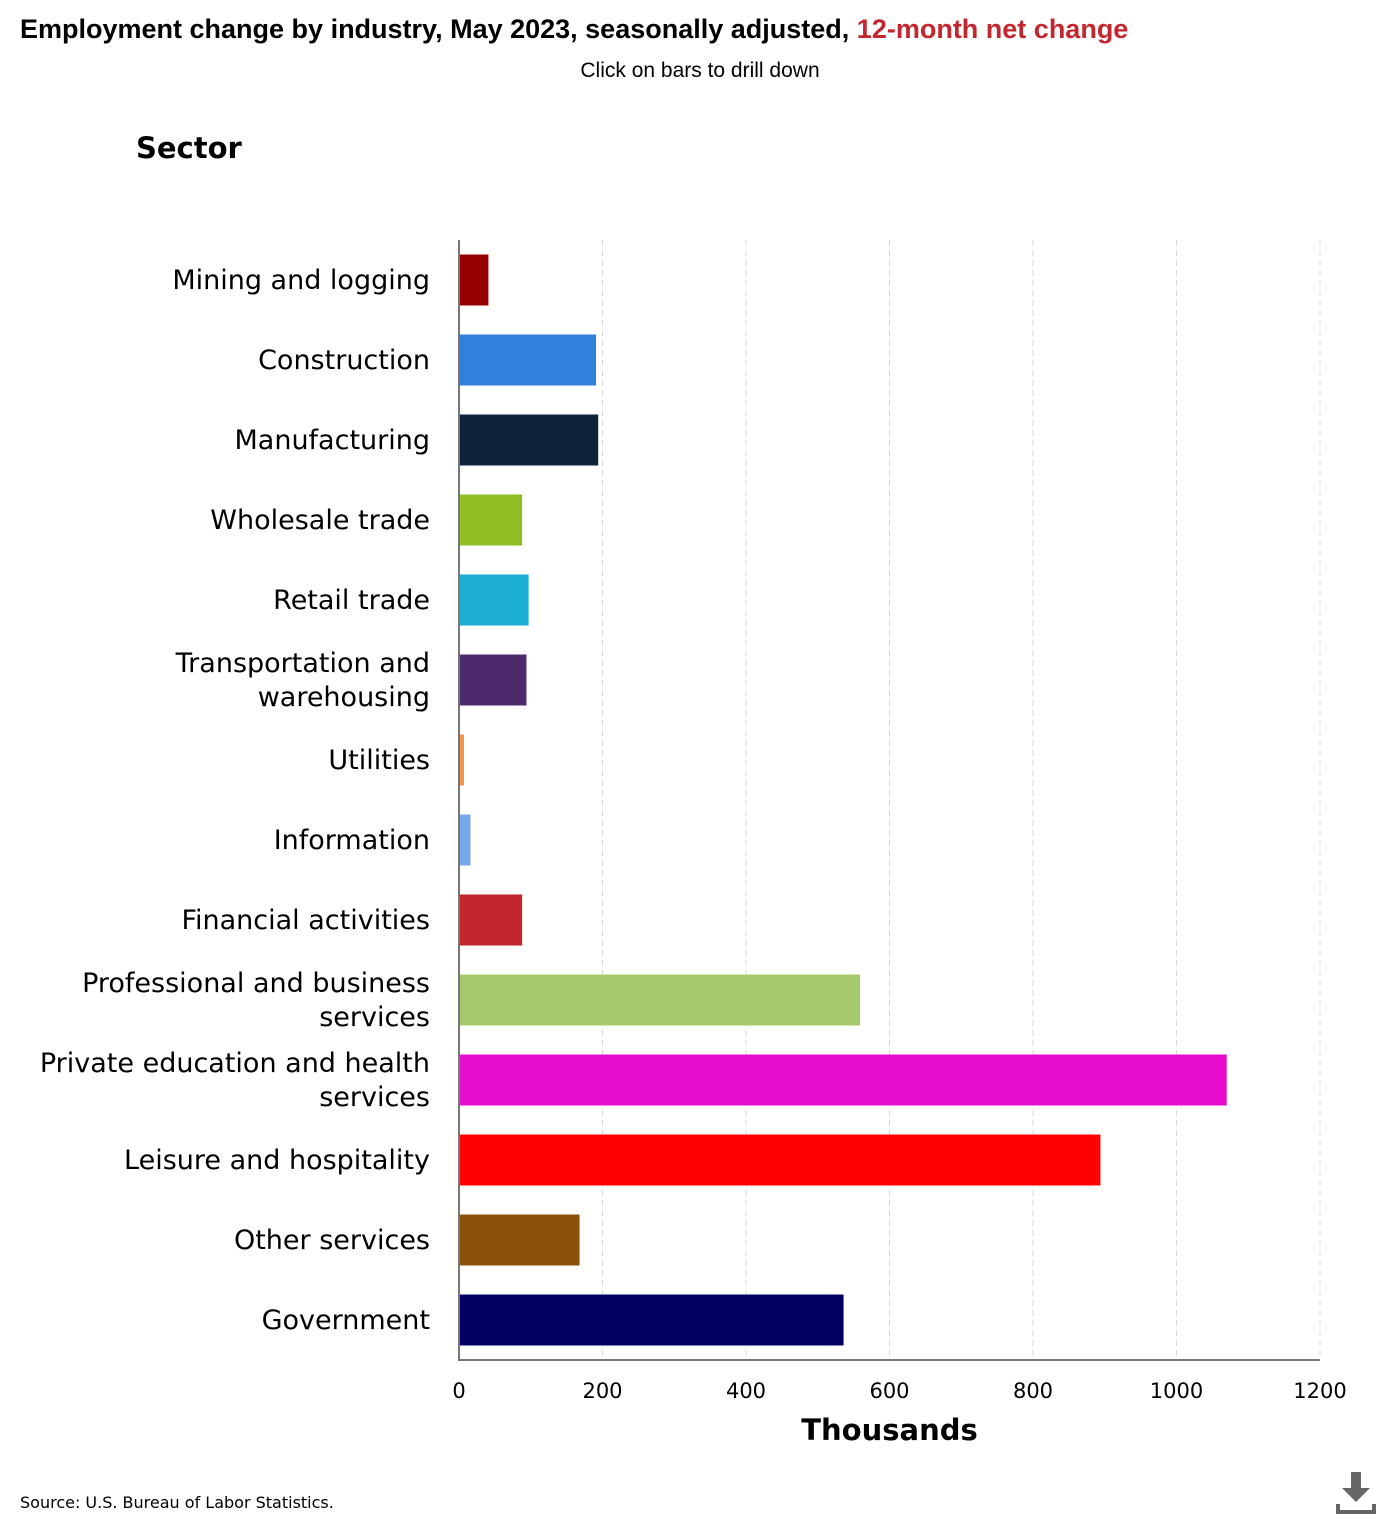 This screenshot has height=1521, width=1400. Describe the element at coordinates (992, 29) in the screenshot. I see `chart-title-highlight: 12-month net change` at that location.